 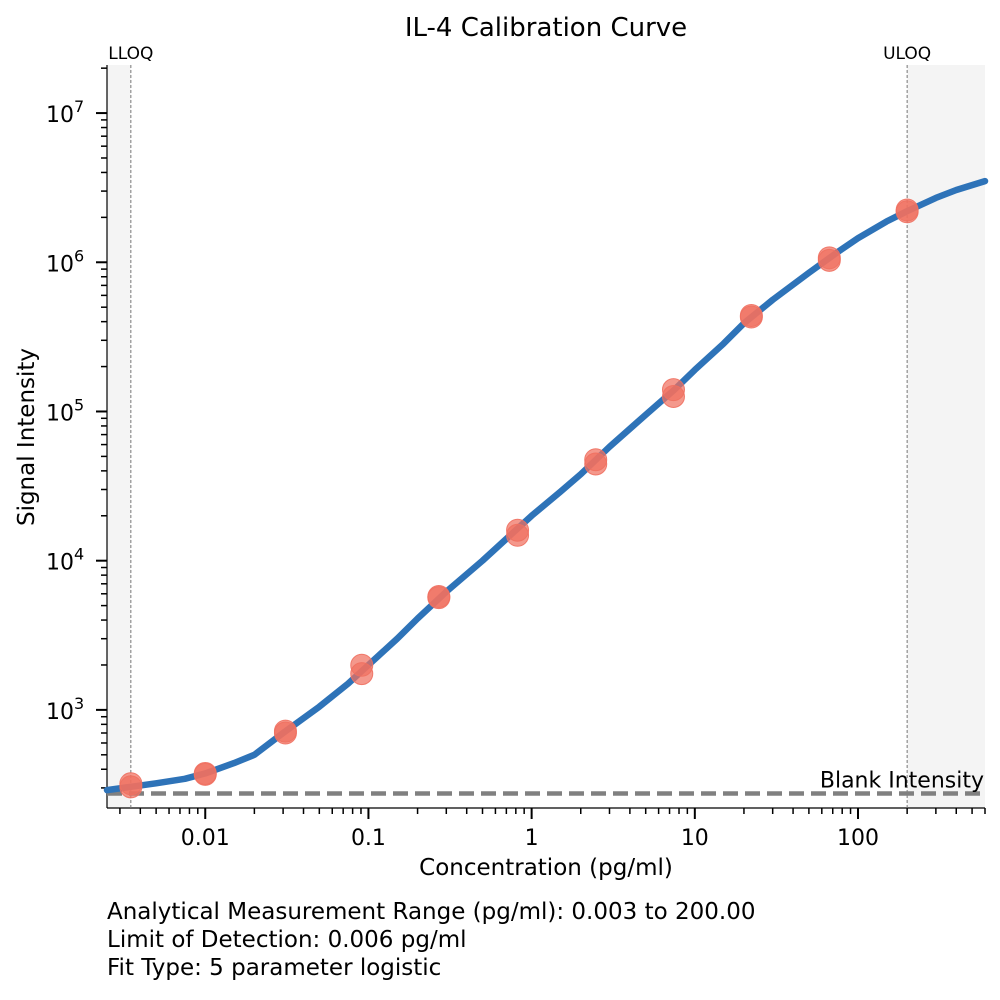 I want to click on blank-intensity-label: Blank Intensity, so click(x=902, y=781).